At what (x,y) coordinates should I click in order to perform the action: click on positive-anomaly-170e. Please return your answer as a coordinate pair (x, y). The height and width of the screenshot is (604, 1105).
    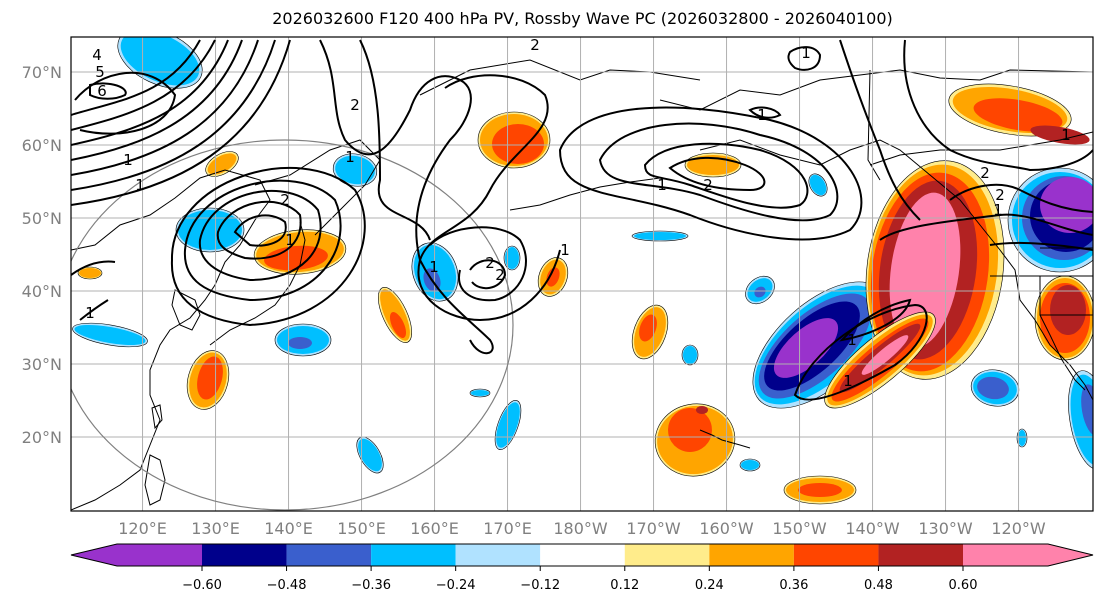
    Looking at the image, I should click on (553, 277).